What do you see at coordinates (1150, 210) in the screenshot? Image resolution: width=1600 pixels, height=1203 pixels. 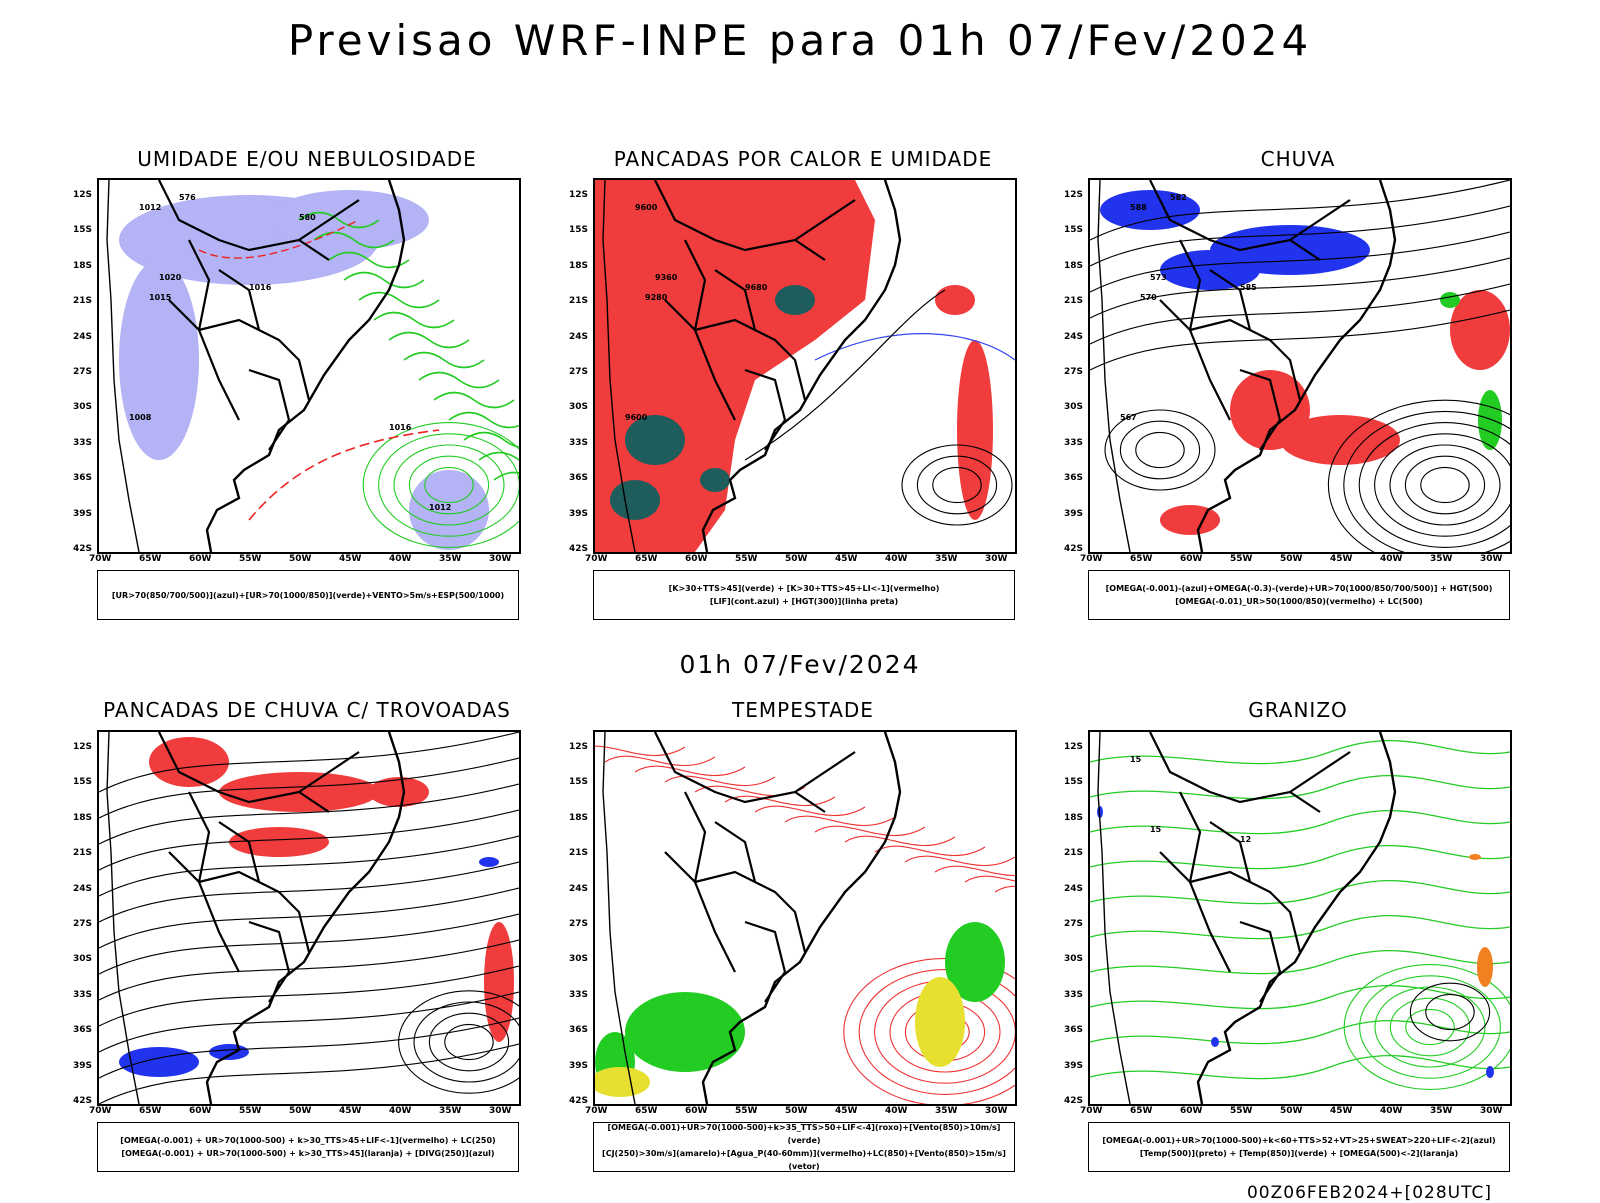 I see `omega-blue-fill` at bounding box center [1150, 210].